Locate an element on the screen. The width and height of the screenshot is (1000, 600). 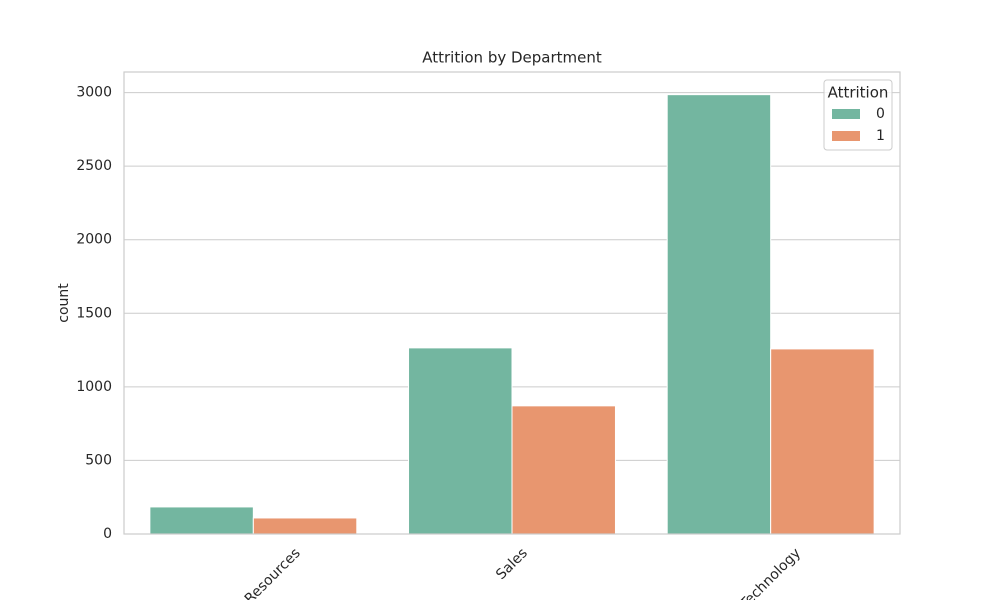
y-axis-label: count is located at coordinates (64, 303).